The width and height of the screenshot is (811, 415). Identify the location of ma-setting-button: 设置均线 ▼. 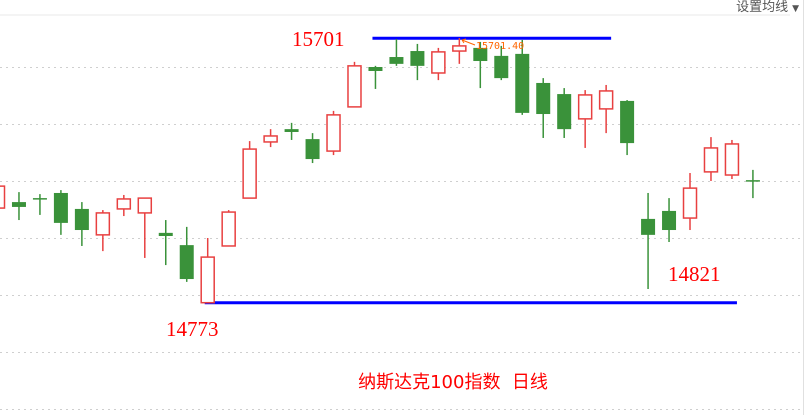
(767, 7).